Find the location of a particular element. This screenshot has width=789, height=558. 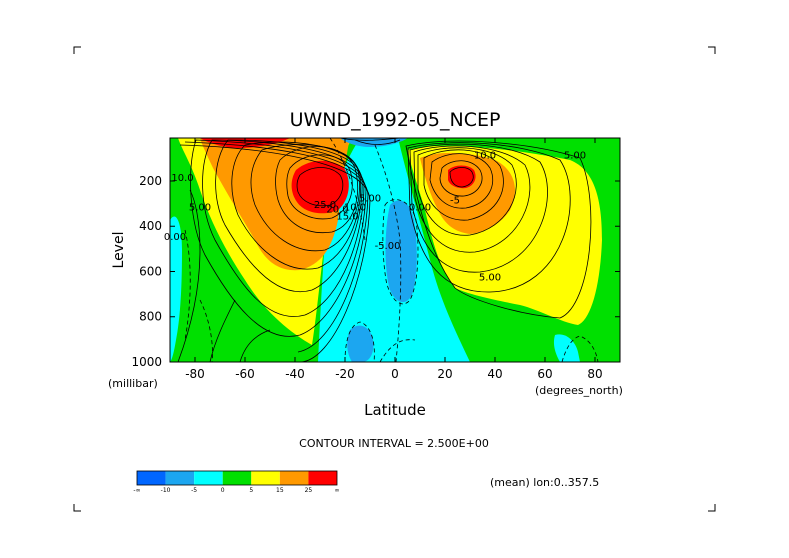

color-bar-label: 0 is located at coordinates (223, 490).